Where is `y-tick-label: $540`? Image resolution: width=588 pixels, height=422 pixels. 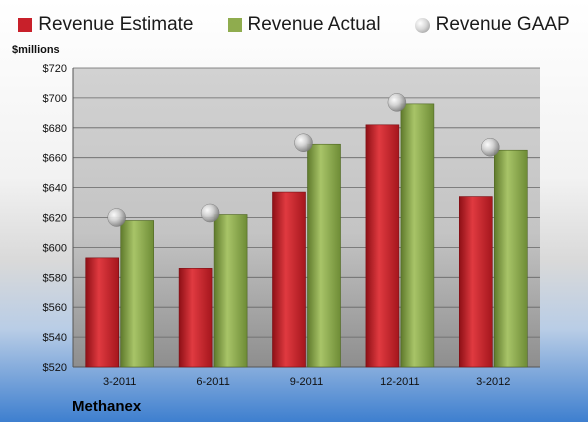
y-tick-label: $540 is located at coordinates (55, 338).